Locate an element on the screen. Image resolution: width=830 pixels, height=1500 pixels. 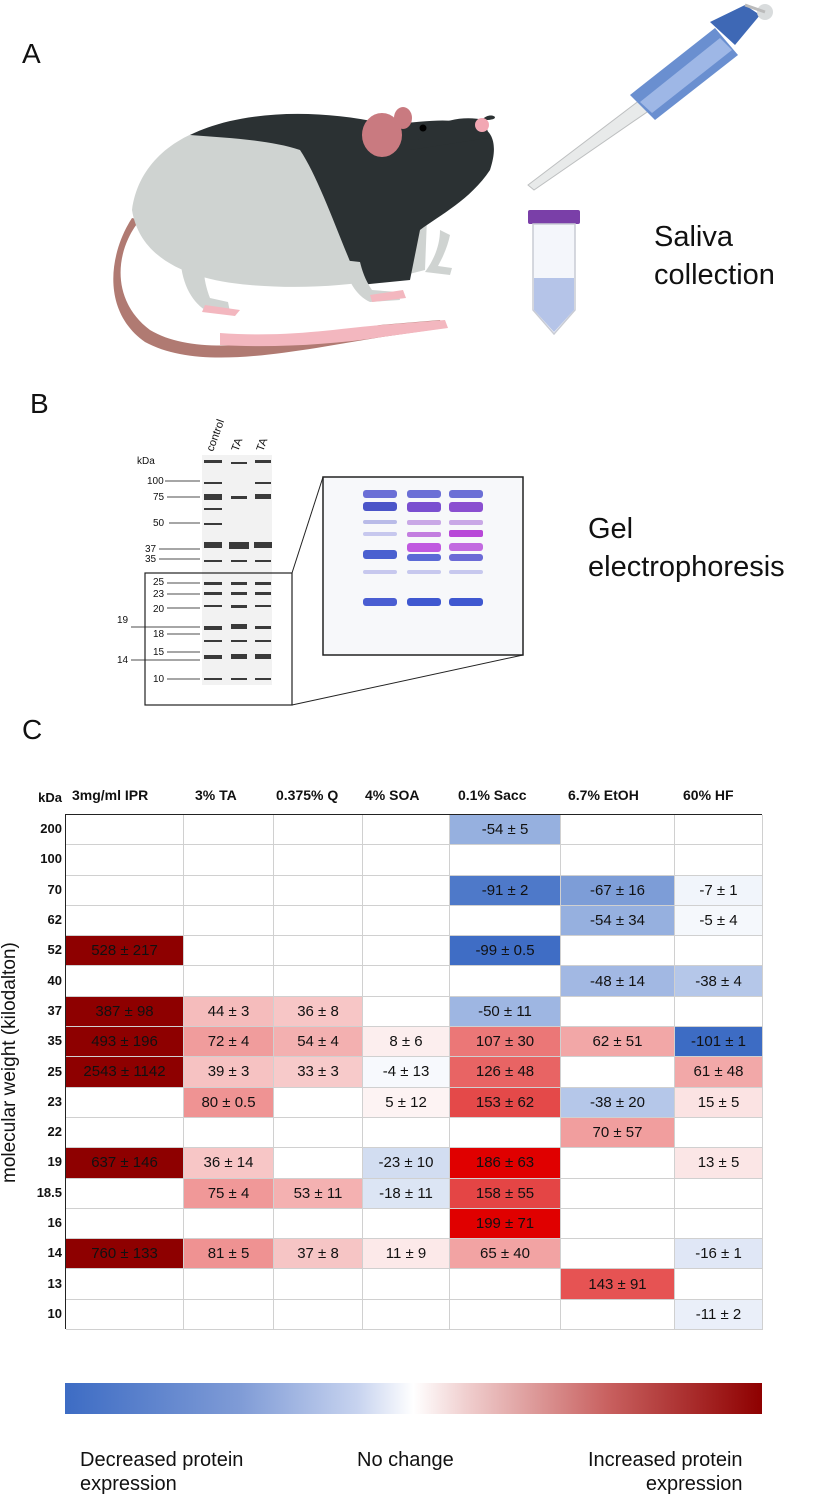
row-header: 10 is located at coordinates (54, 1313).